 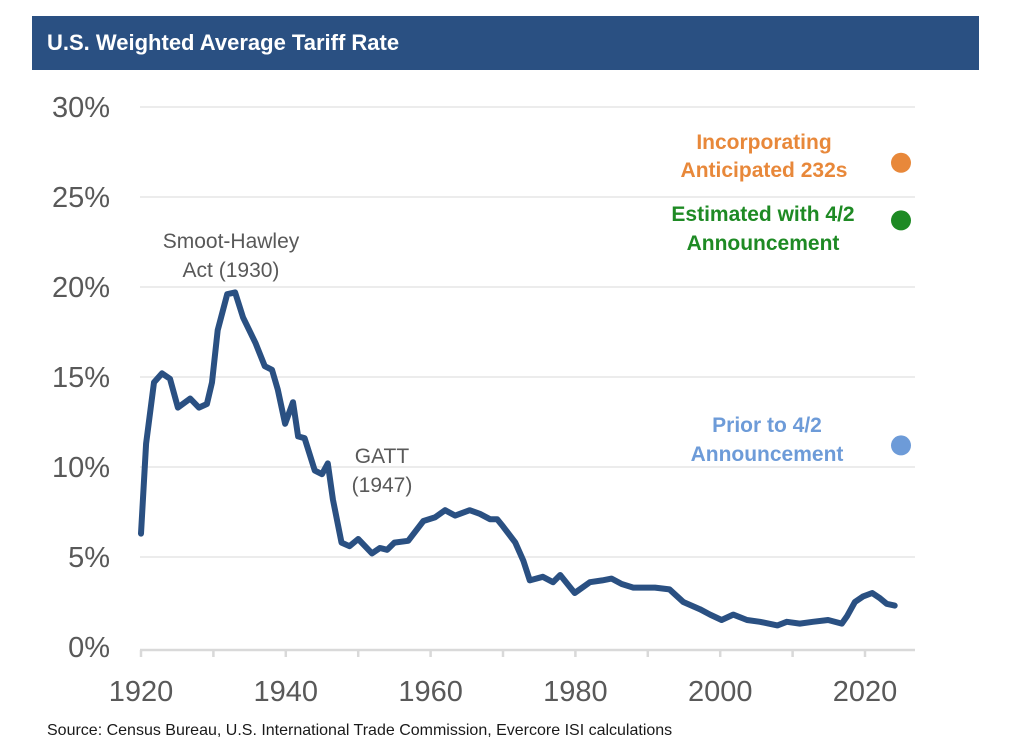 I want to click on y-tick-label: 15%, so click(x=81, y=378).